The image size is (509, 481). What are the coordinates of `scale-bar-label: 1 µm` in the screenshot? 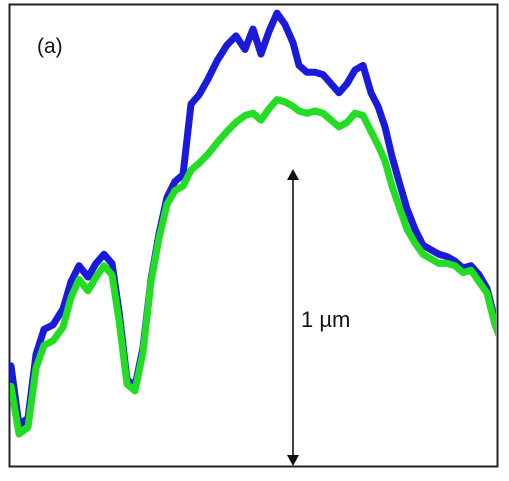 It's located at (325, 319).